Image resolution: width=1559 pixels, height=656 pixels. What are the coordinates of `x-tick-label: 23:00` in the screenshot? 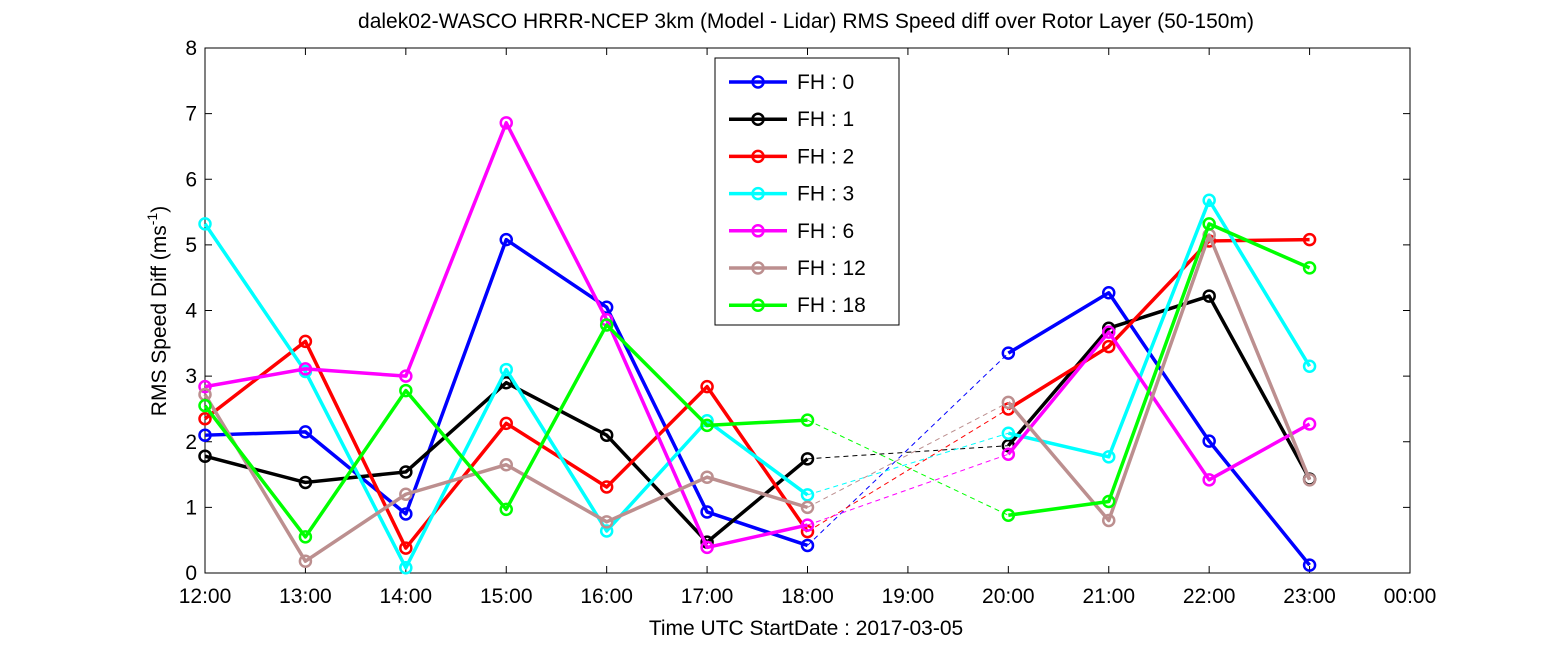 It's located at (1309, 596).